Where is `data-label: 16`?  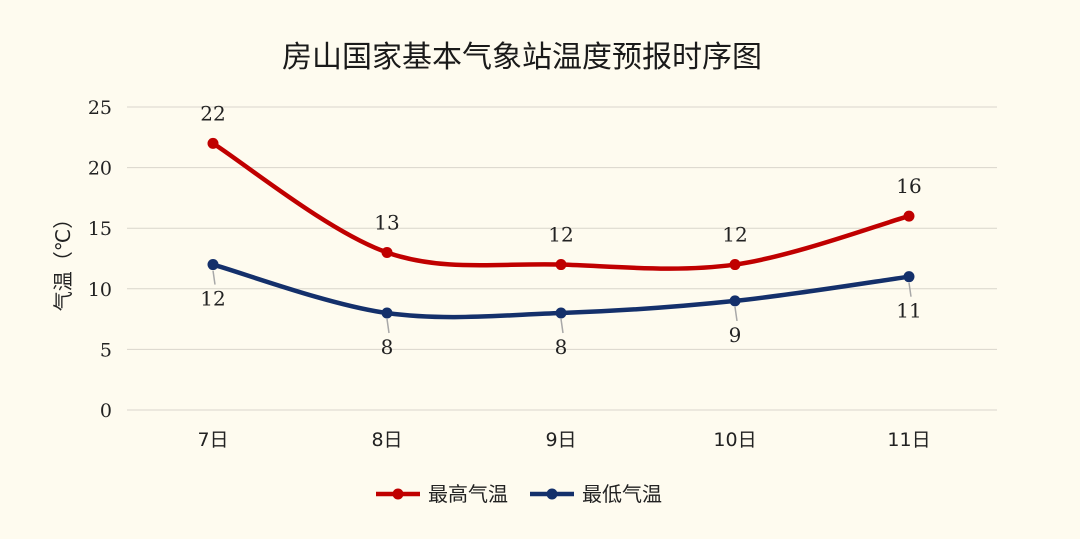 data-label: 16 is located at coordinates (908, 186).